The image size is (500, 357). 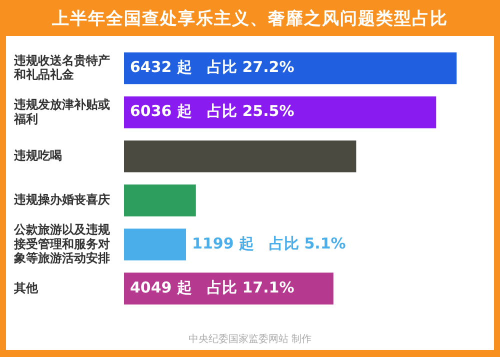 What do you see at coordinates (212, 111) in the screenshot?
I see `data-label: 6036 起 占比 25.5%` at bounding box center [212, 111].